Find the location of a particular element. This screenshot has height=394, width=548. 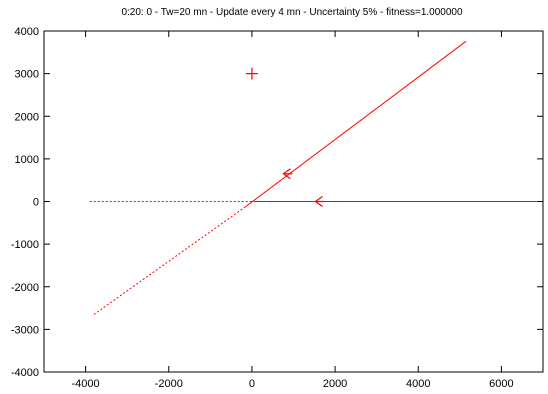

y-tick-label-7: 3000 is located at coordinates (27, 75).